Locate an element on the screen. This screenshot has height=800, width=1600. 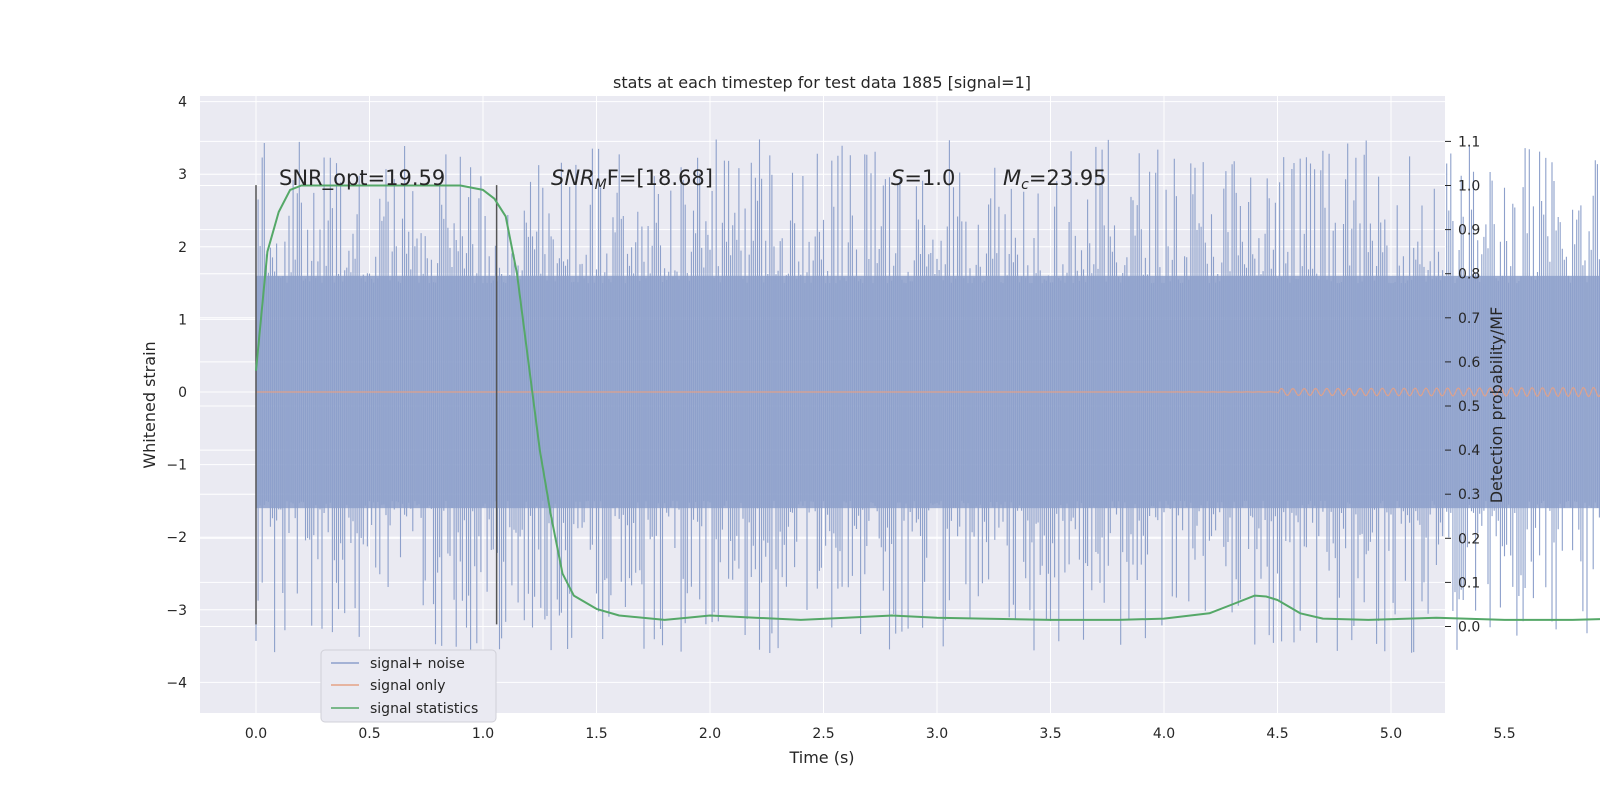
vertical-markers is located at coordinates (376, 405).